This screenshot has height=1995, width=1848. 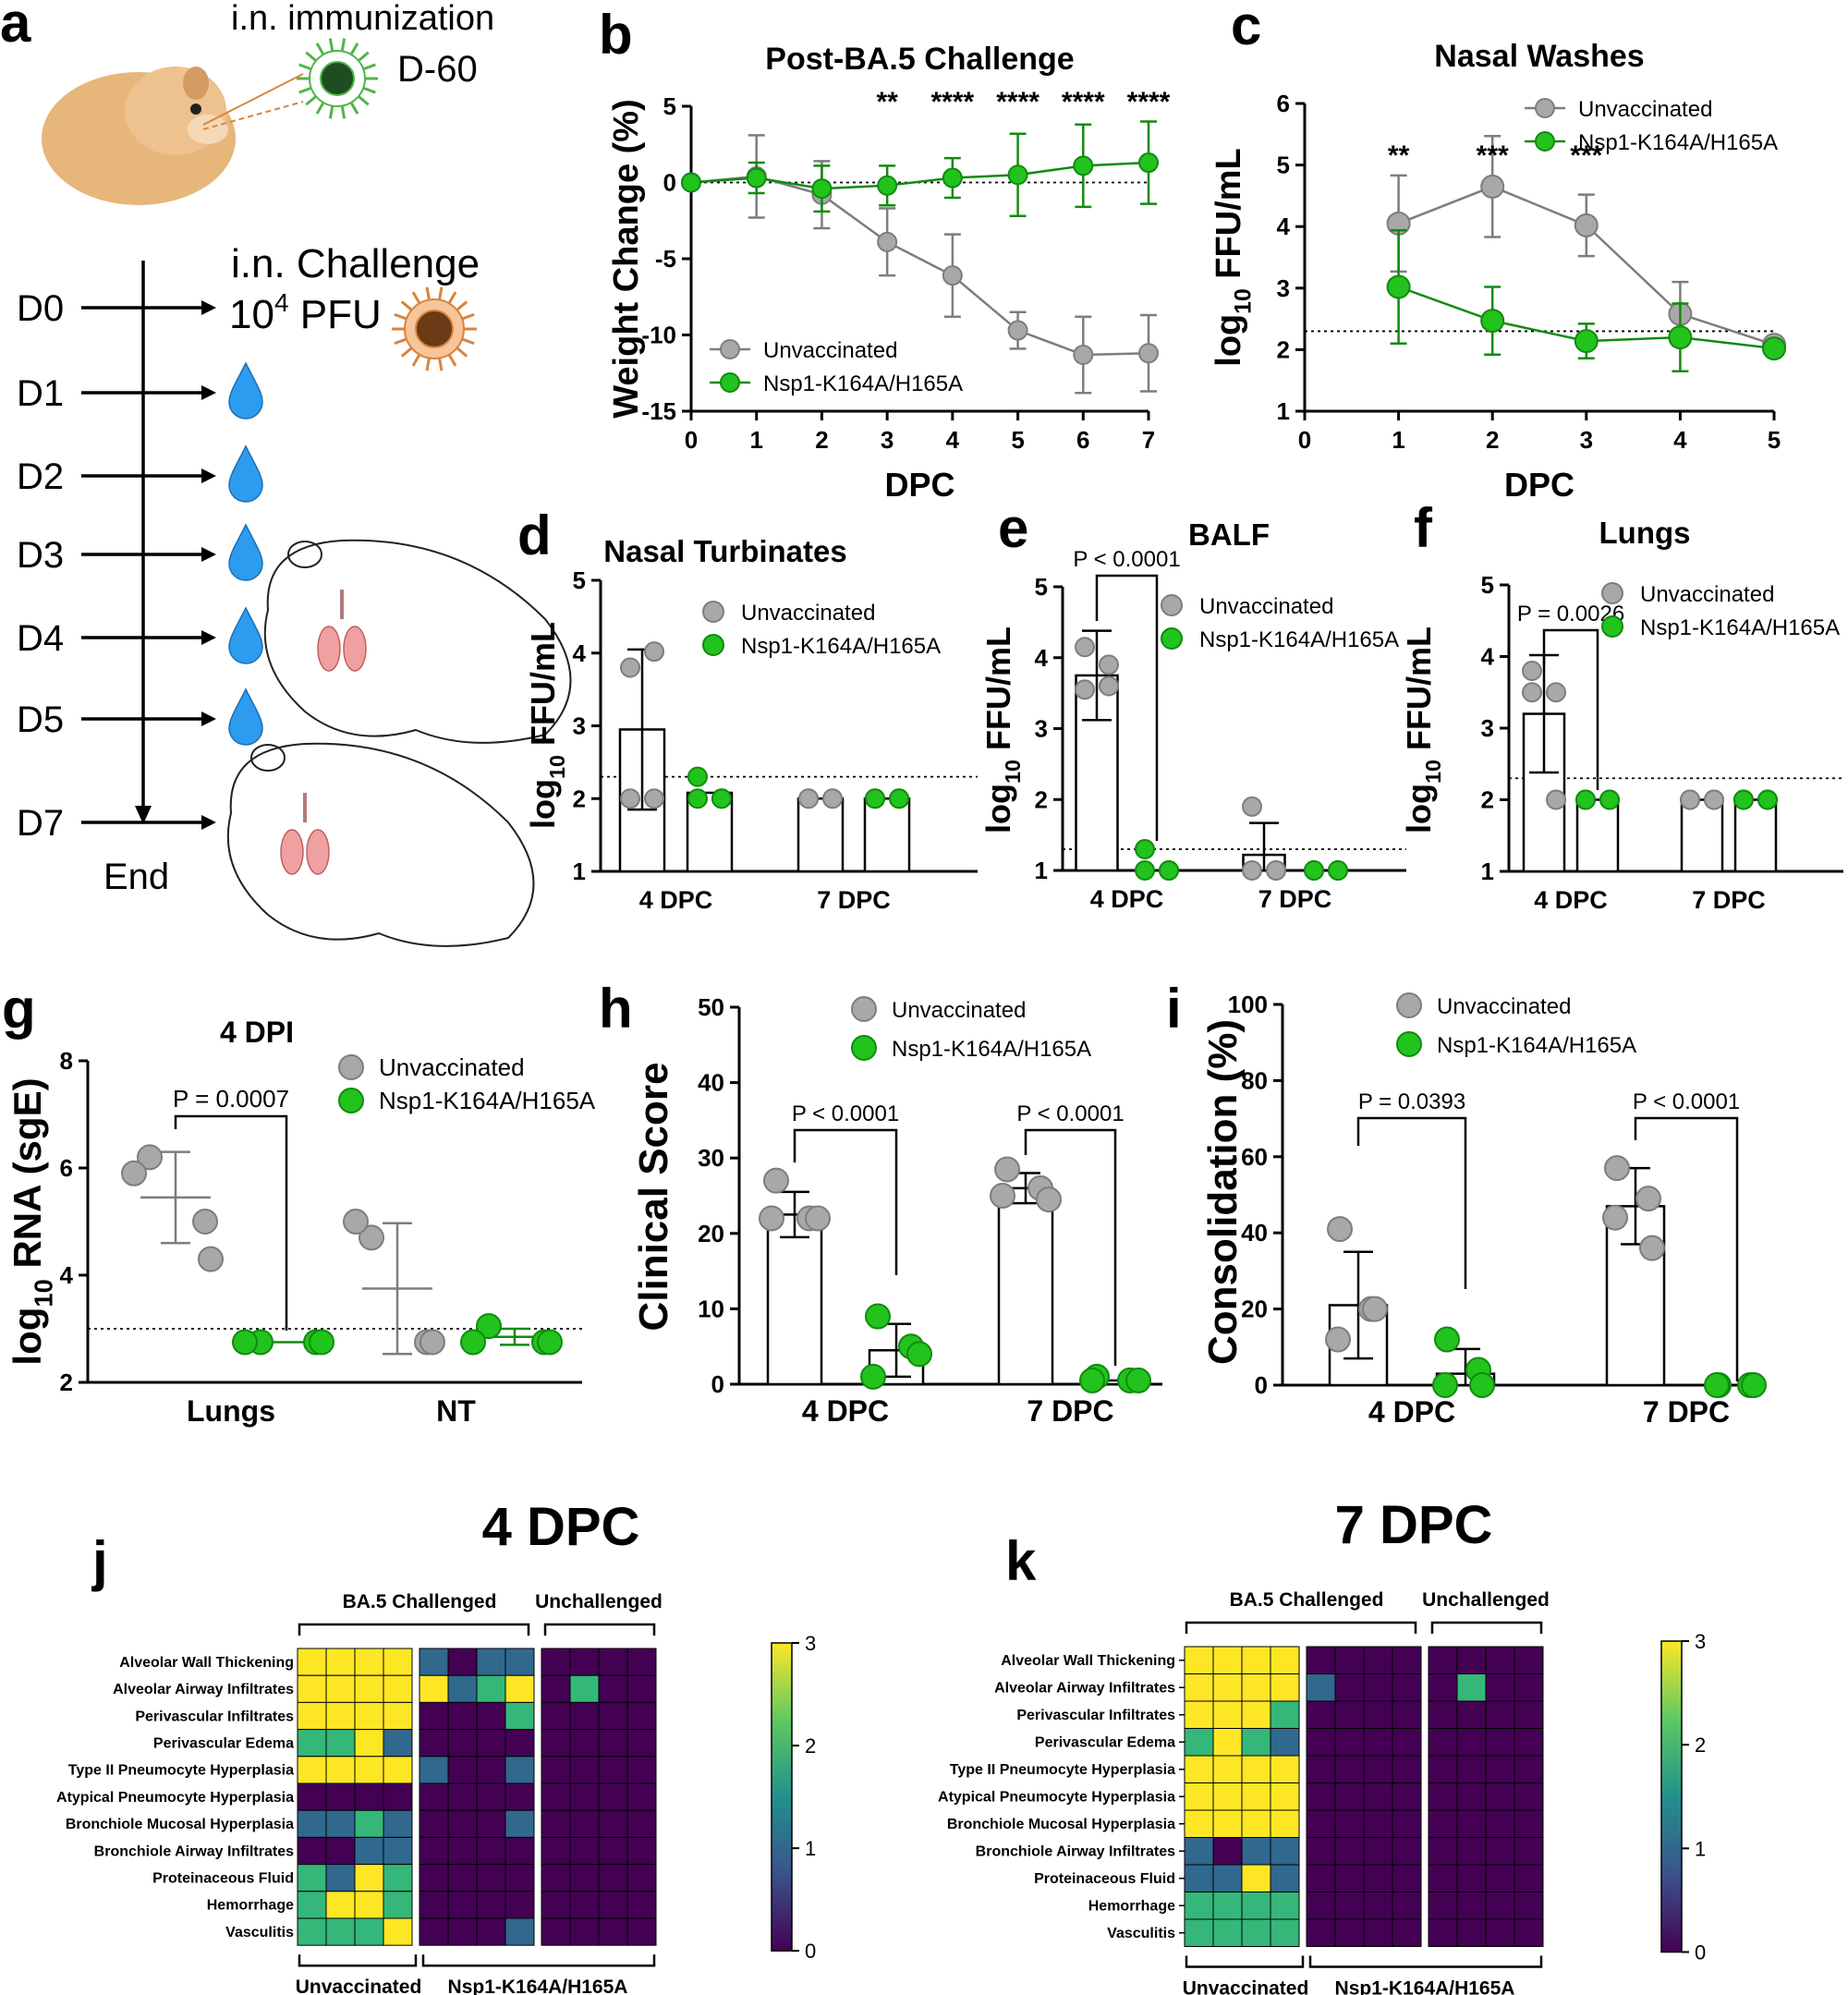 I want to click on day-arrowhead, so click(x=208, y=637).